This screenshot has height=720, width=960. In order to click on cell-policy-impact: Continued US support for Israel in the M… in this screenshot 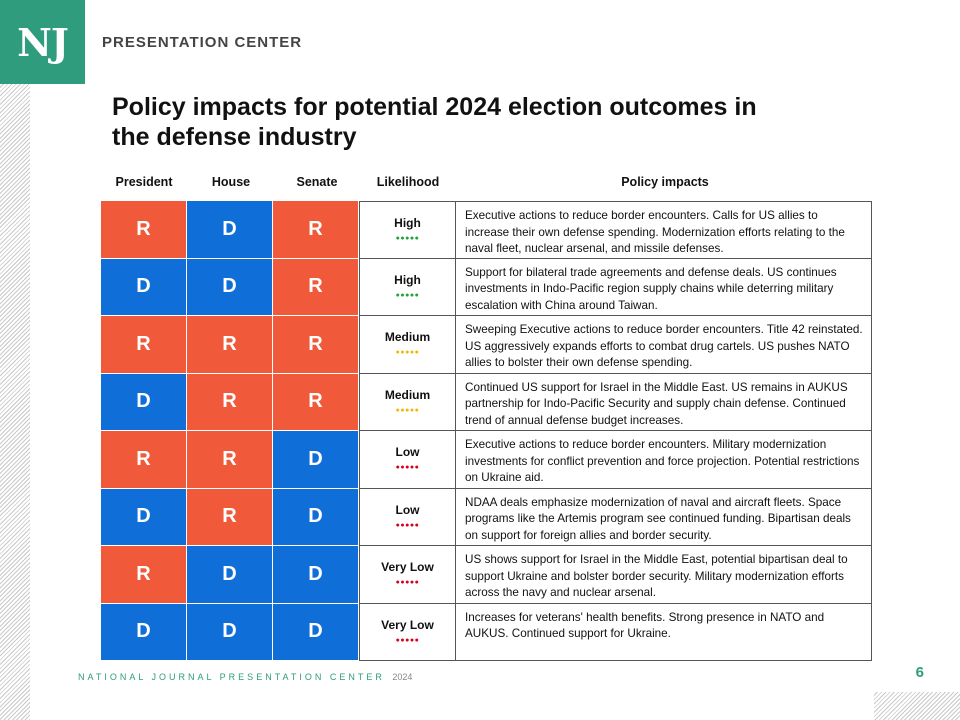, I will do `click(664, 402)`.